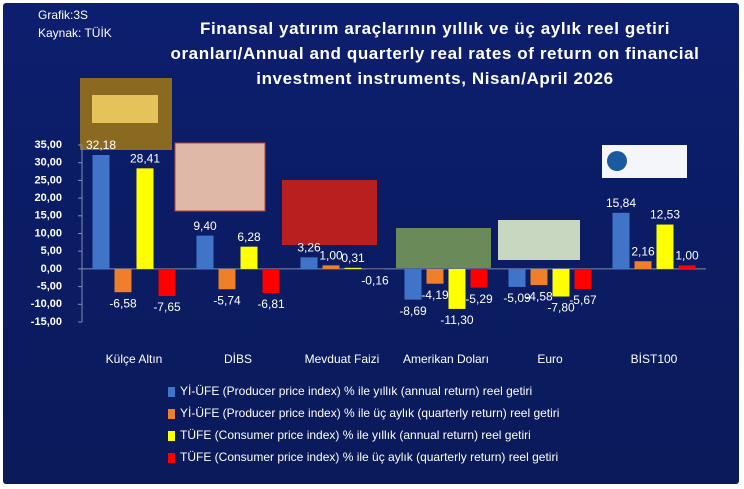 Image resolution: width=744 pixels, height=489 pixels. Describe the element at coordinates (49, 287) in the screenshot. I see `y-tick-label: -5,00` at that location.